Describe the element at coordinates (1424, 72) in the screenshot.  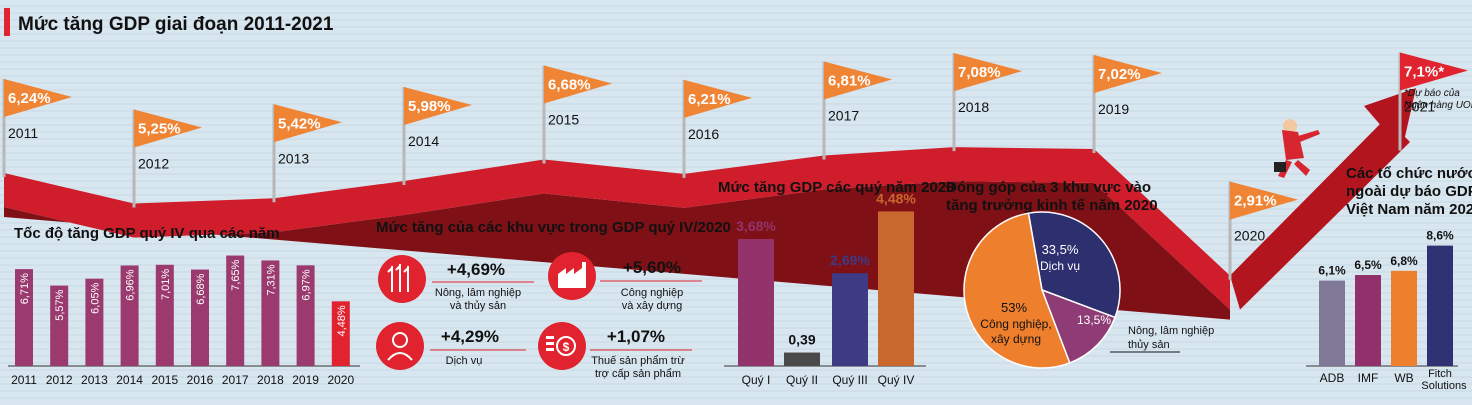
I see `gdp-flag-value: 7,1%*` at that location.